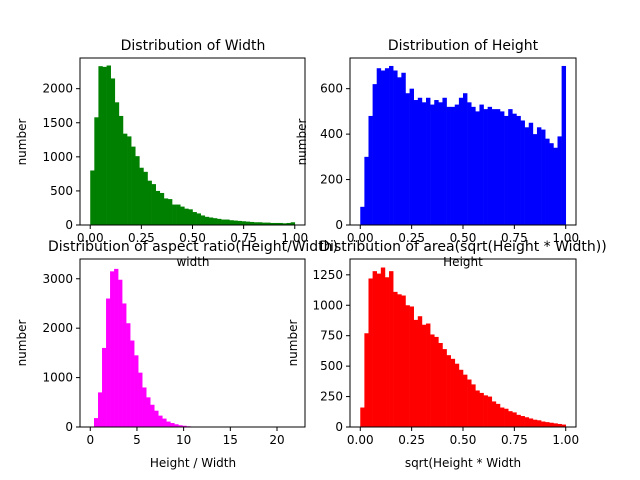 The image size is (640, 480). I want to click on y-axis: 0 1000 2000 3000, so click(61, 353).